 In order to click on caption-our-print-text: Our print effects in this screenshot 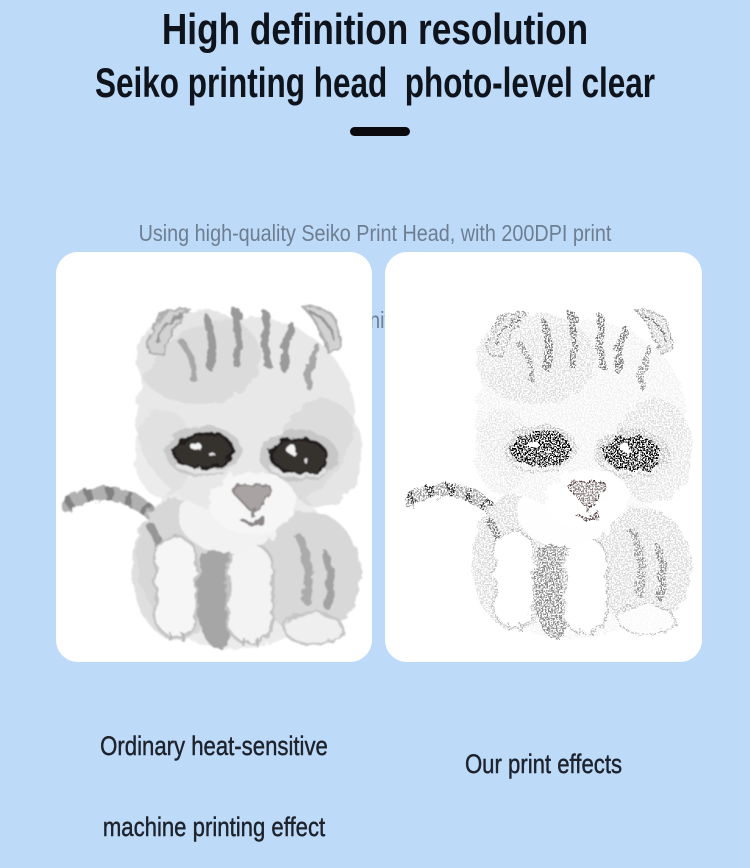, I will do `click(543, 764)`.